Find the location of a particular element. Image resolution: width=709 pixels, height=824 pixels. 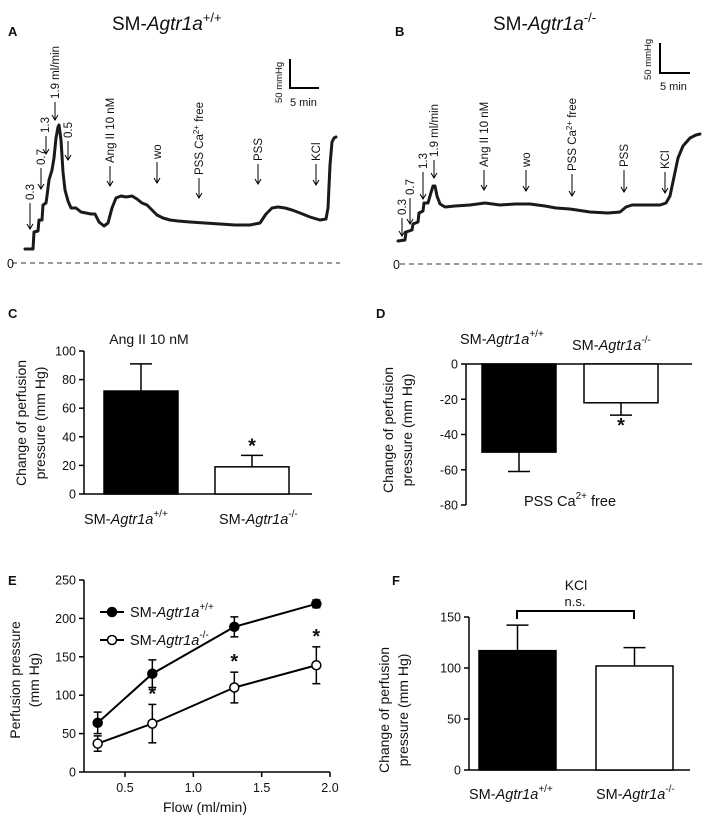

panel-f-ylabel-line1: Change of perfusion is located at coordinates (384, 710).